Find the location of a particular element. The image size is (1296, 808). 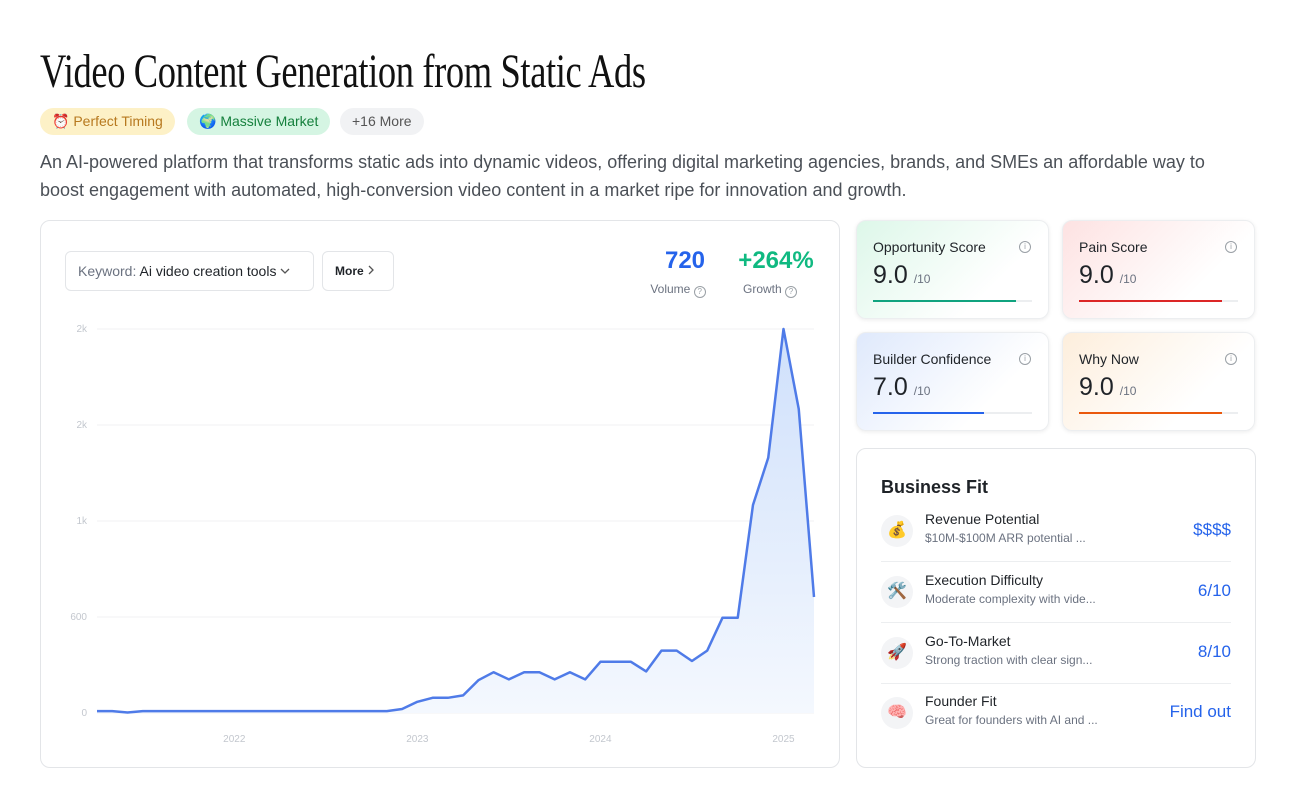

fit-value: $$$$ is located at coordinates (1212, 529).